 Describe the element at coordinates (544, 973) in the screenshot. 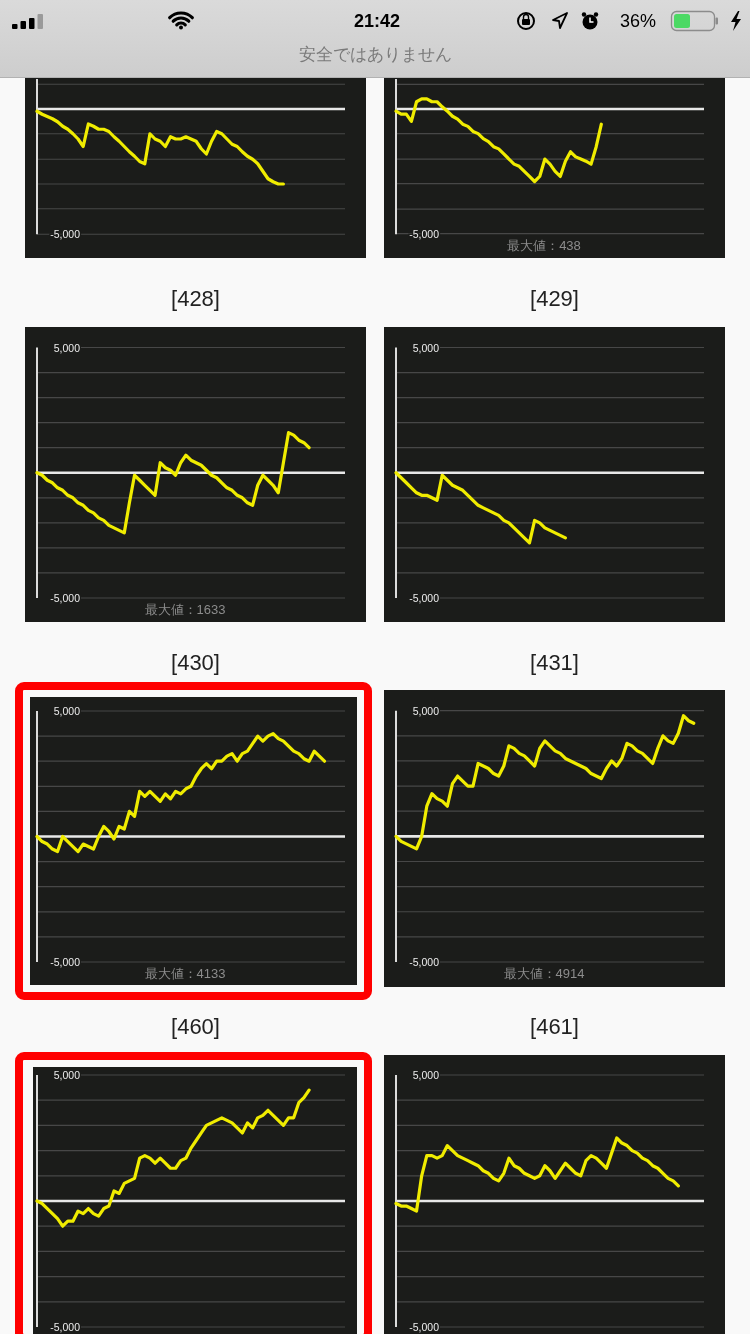

I see `text: 最大値：4914` at that location.